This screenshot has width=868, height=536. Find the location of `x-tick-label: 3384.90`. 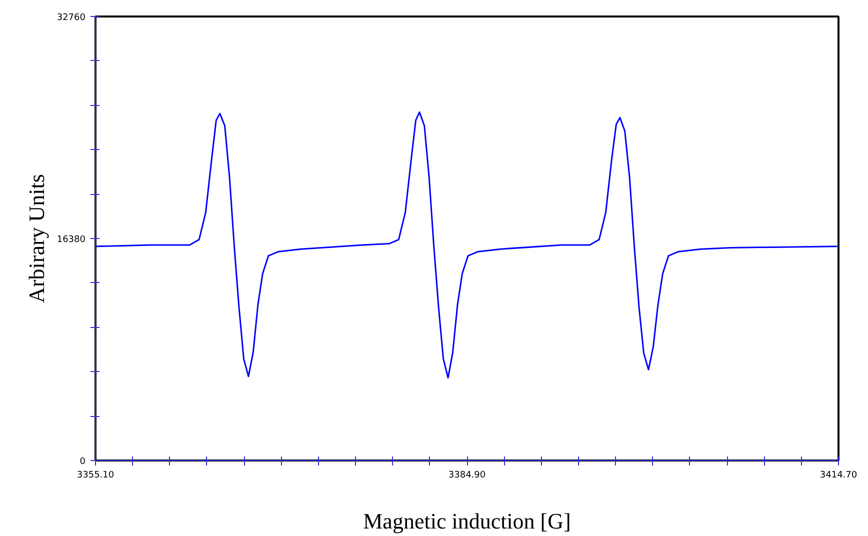

x-tick-label: 3384.90 is located at coordinates (467, 475).